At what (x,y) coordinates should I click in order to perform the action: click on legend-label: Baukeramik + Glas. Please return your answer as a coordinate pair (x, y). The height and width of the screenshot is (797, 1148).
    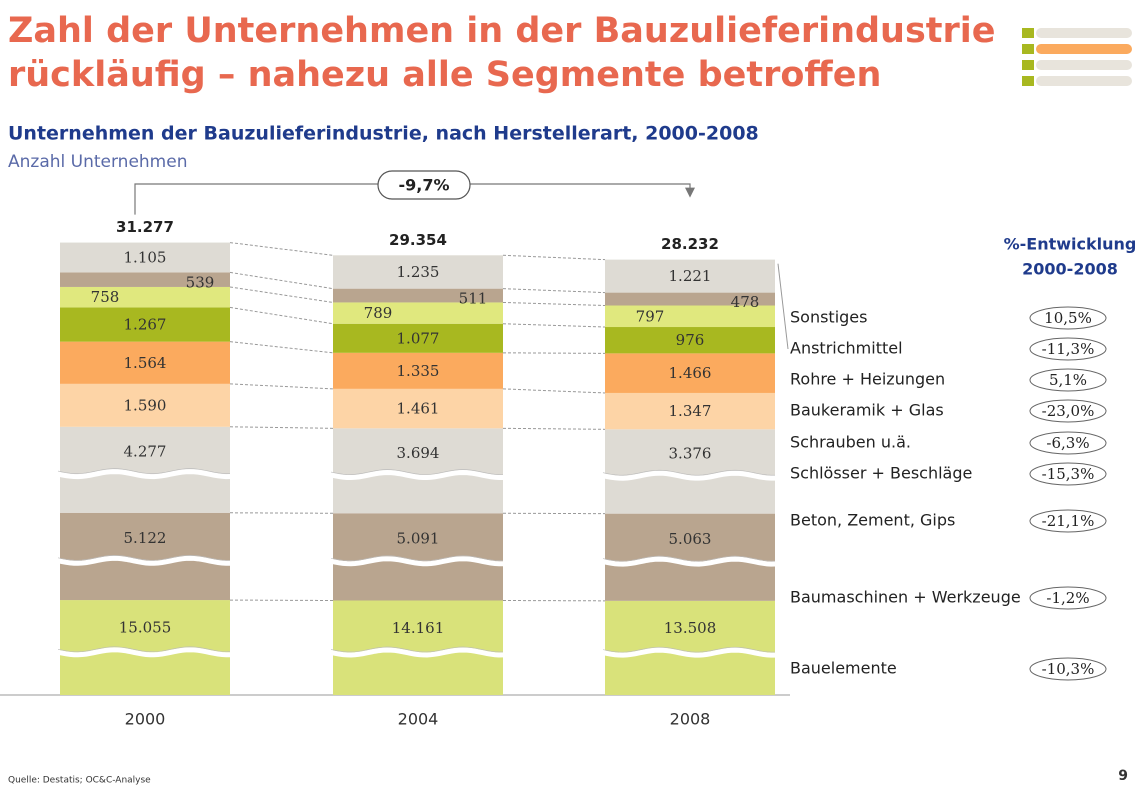
    Looking at the image, I should click on (867, 410).